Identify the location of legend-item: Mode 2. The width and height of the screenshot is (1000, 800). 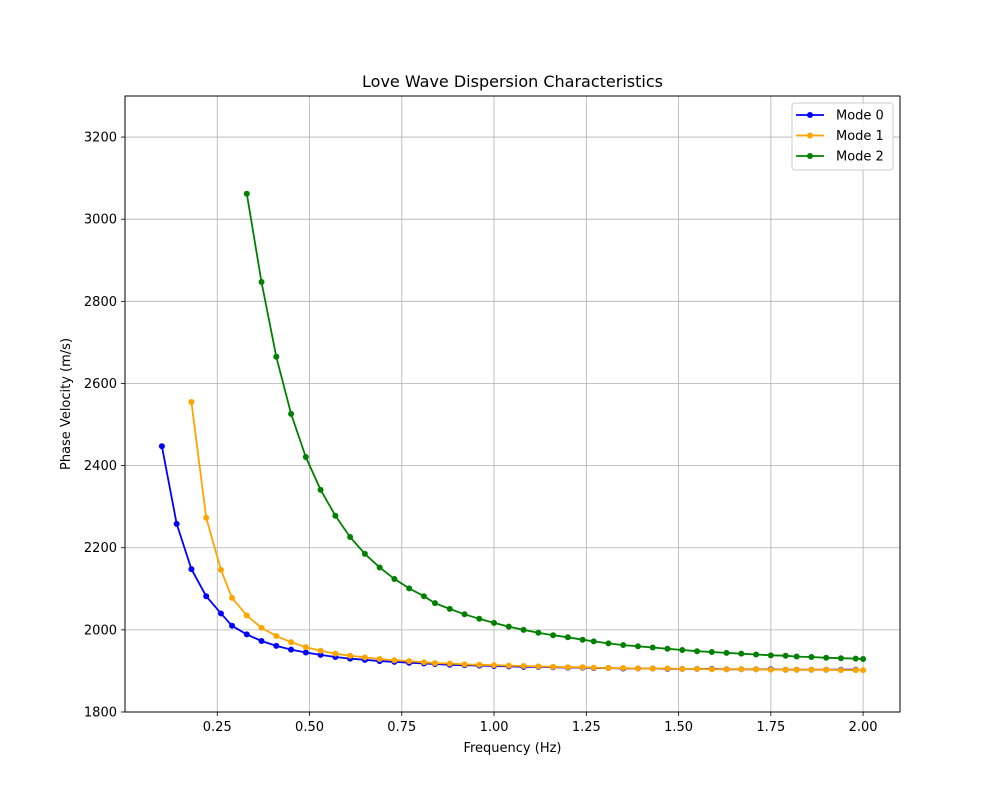
(840, 157).